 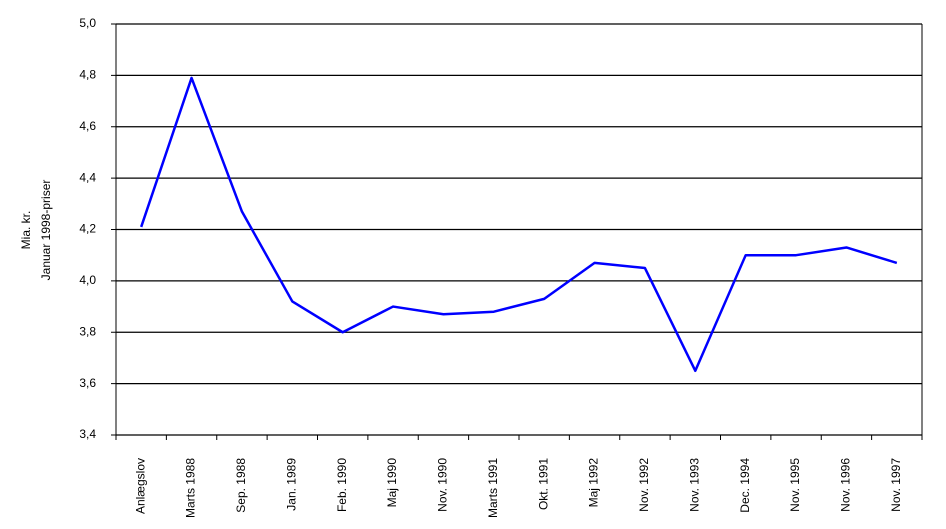 What do you see at coordinates (392, 483) in the screenshot?
I see `x-tick-label: Maj 1990` at bounding box center [392, 483].